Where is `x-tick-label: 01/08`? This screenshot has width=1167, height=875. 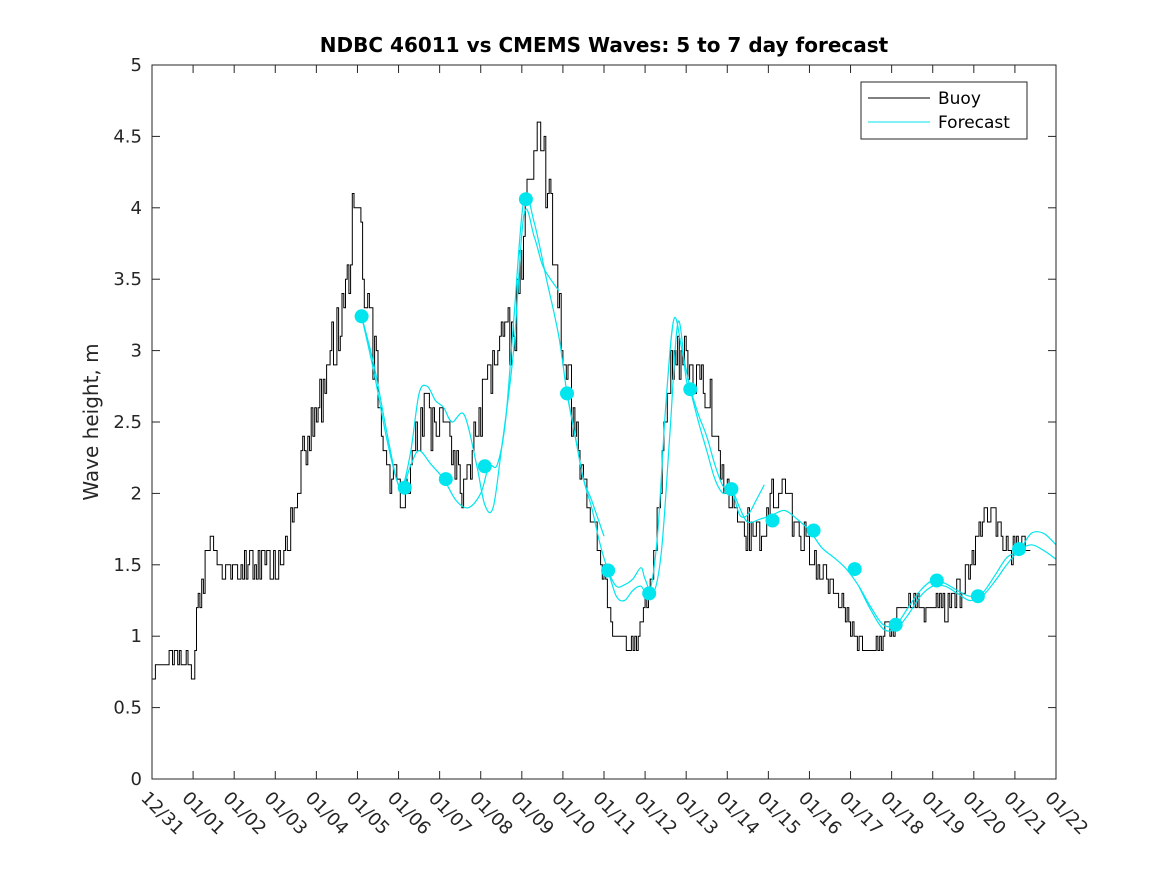 x-tick-label: 01/08 is located at coordinates (491, 814).